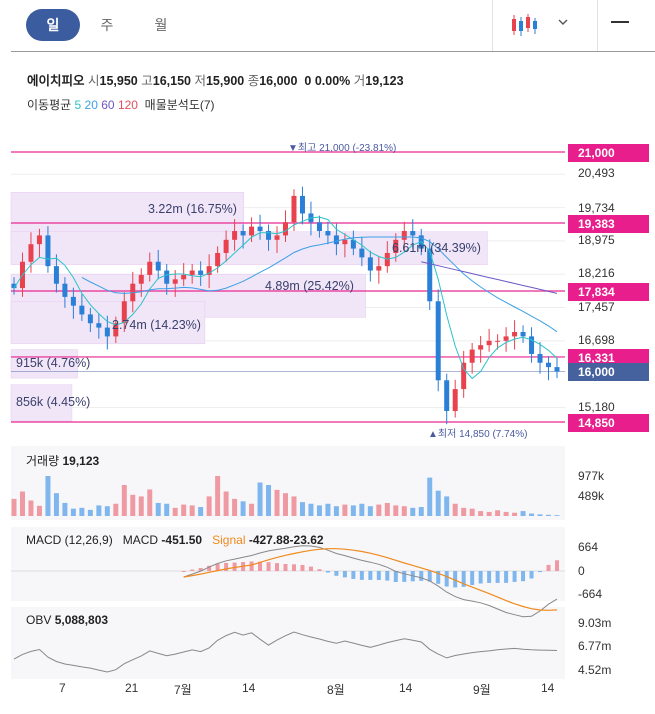 Image resolution: width=655 pixels, height=714 pixels. What do you see at coordinates (359, 81) in the screenshot?
I see `volume-label: 거` at bounding box center [359, 81].